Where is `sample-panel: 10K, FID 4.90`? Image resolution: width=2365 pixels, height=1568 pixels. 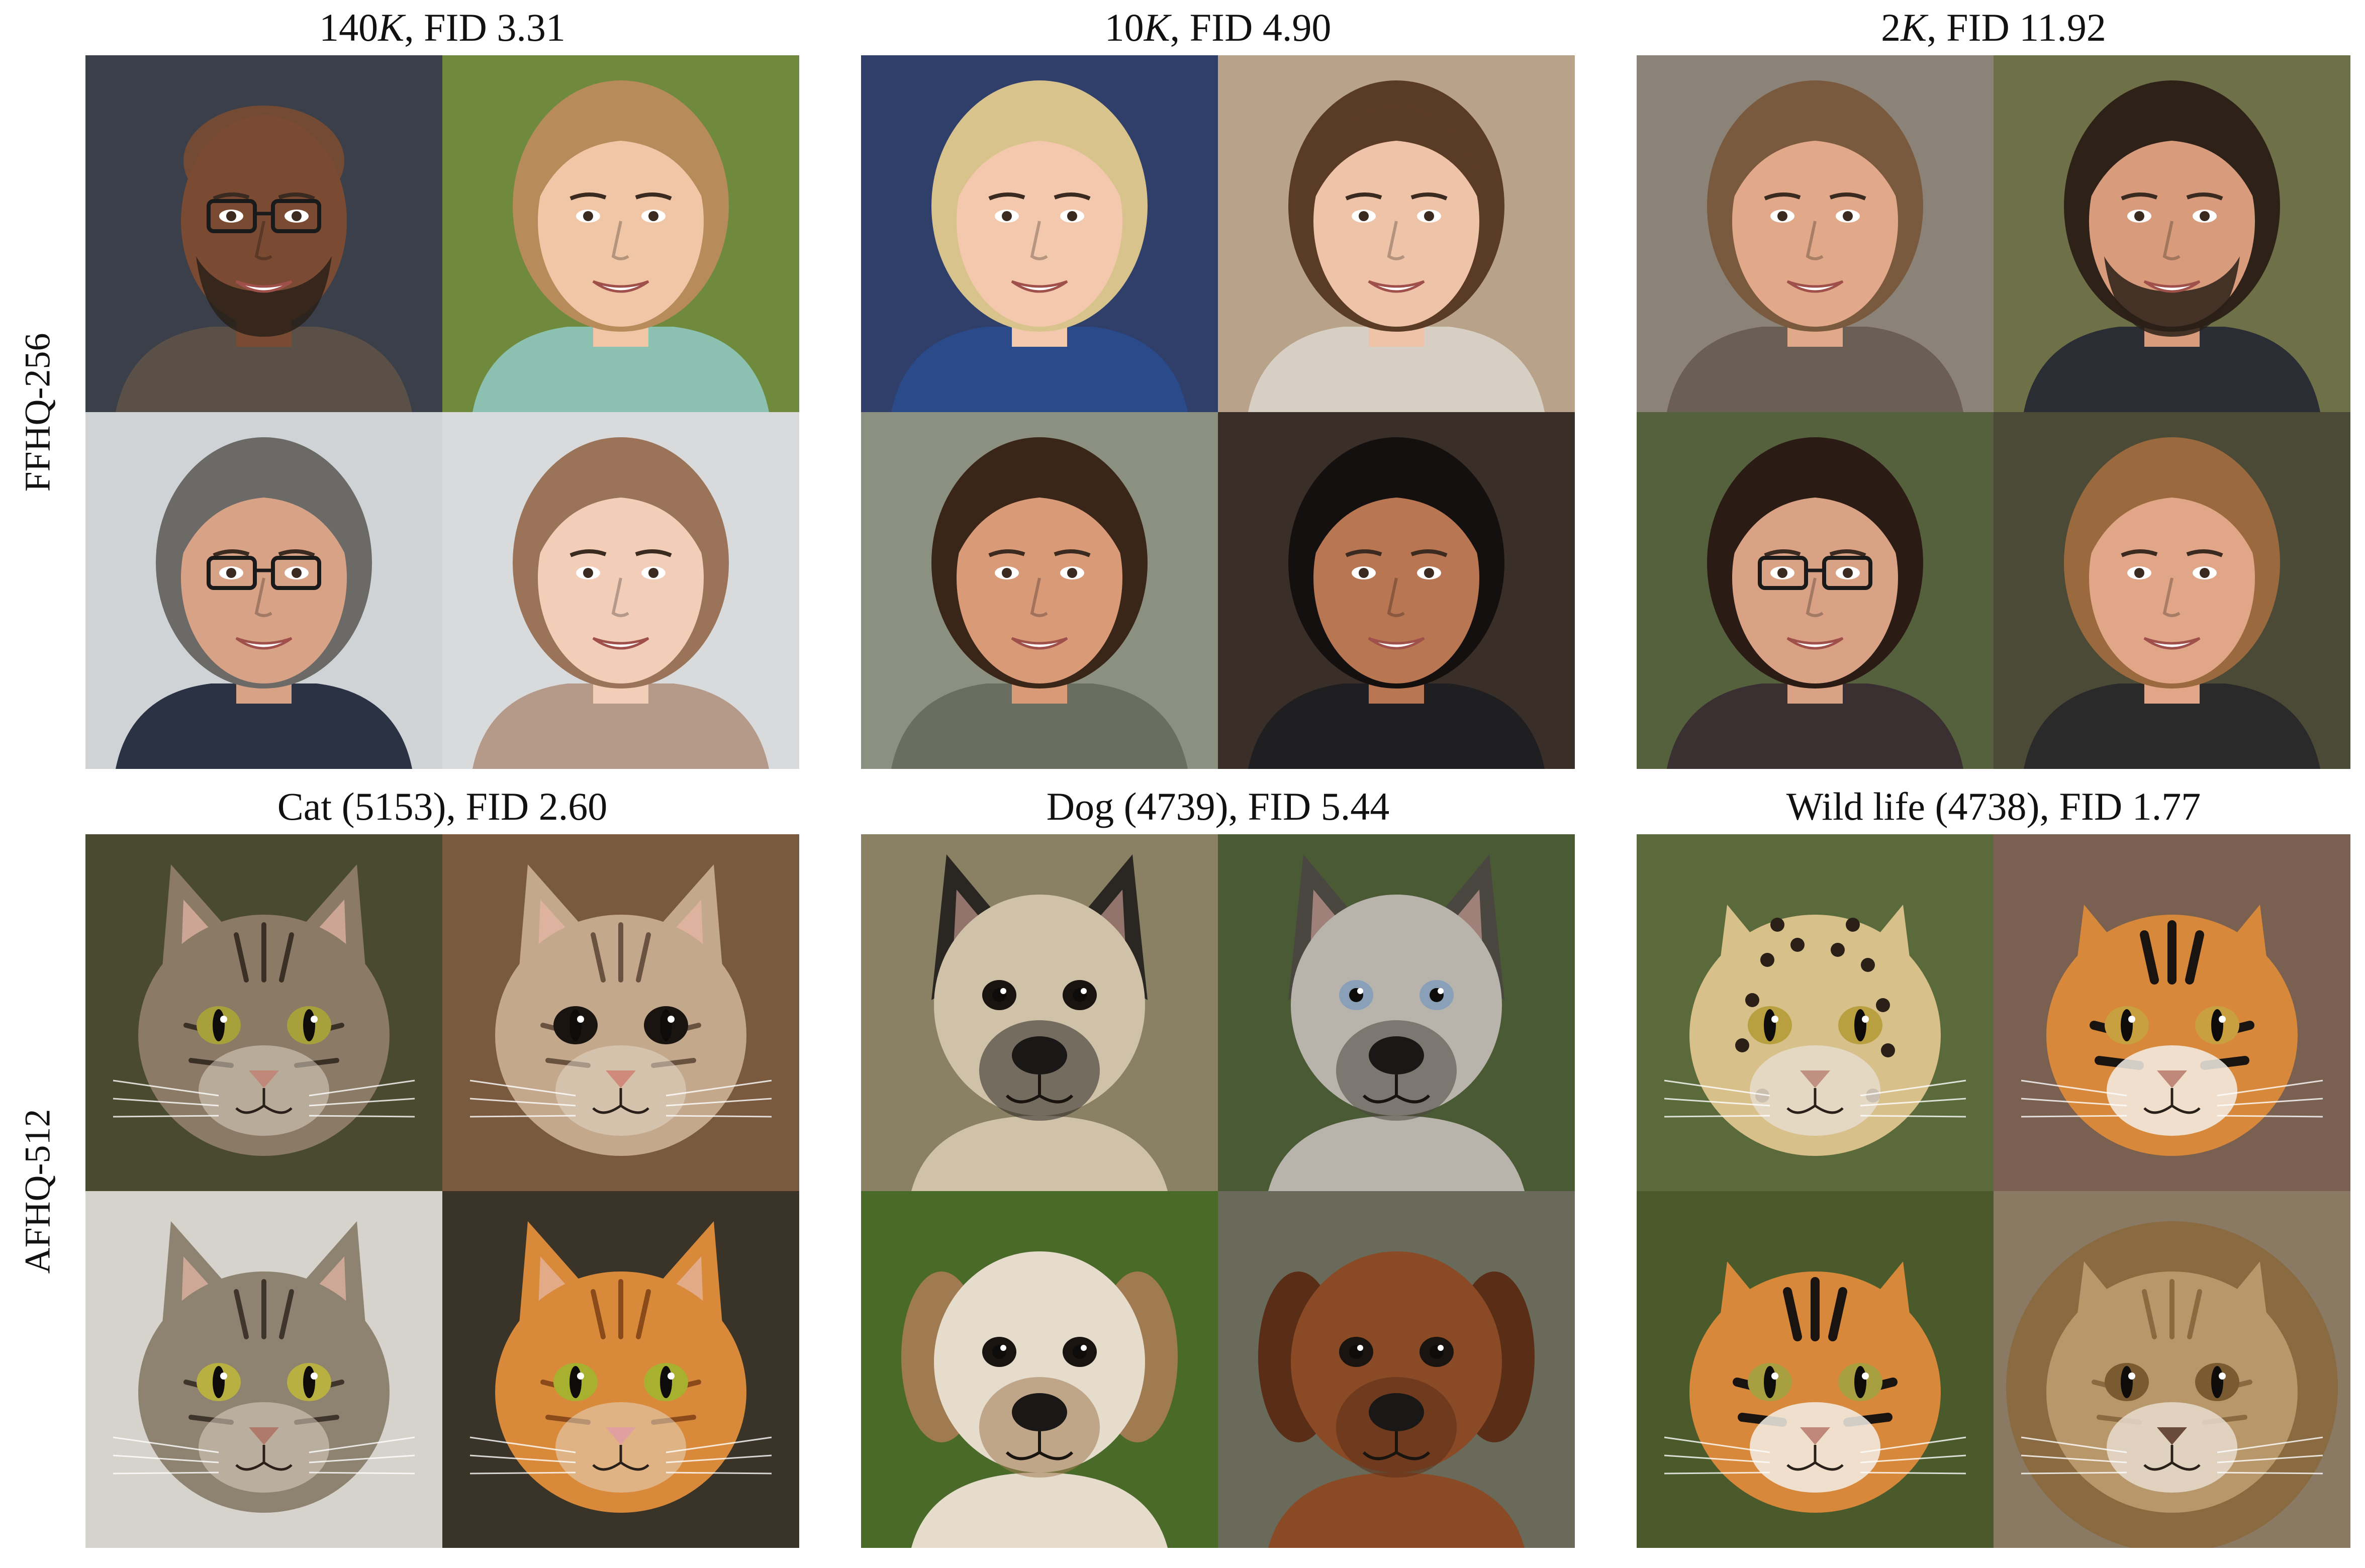
sample-panel: 10K, FID 4.90 is located at coordinates (1218, 384).